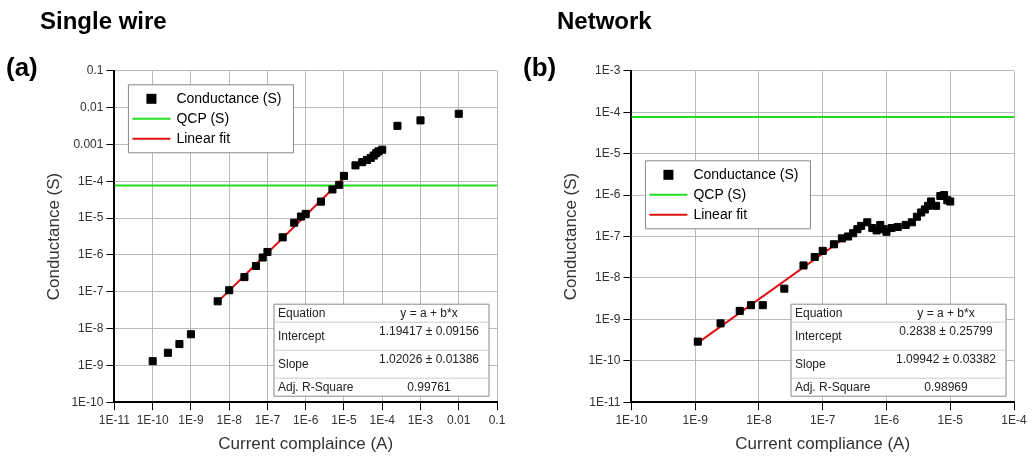 The width and height of the screenshot is (1035, 463). What do you see at coordinates (608, 70) in the screenshot?
I see `y-tick-label: 1E-3` at bounding box center [608, 70].